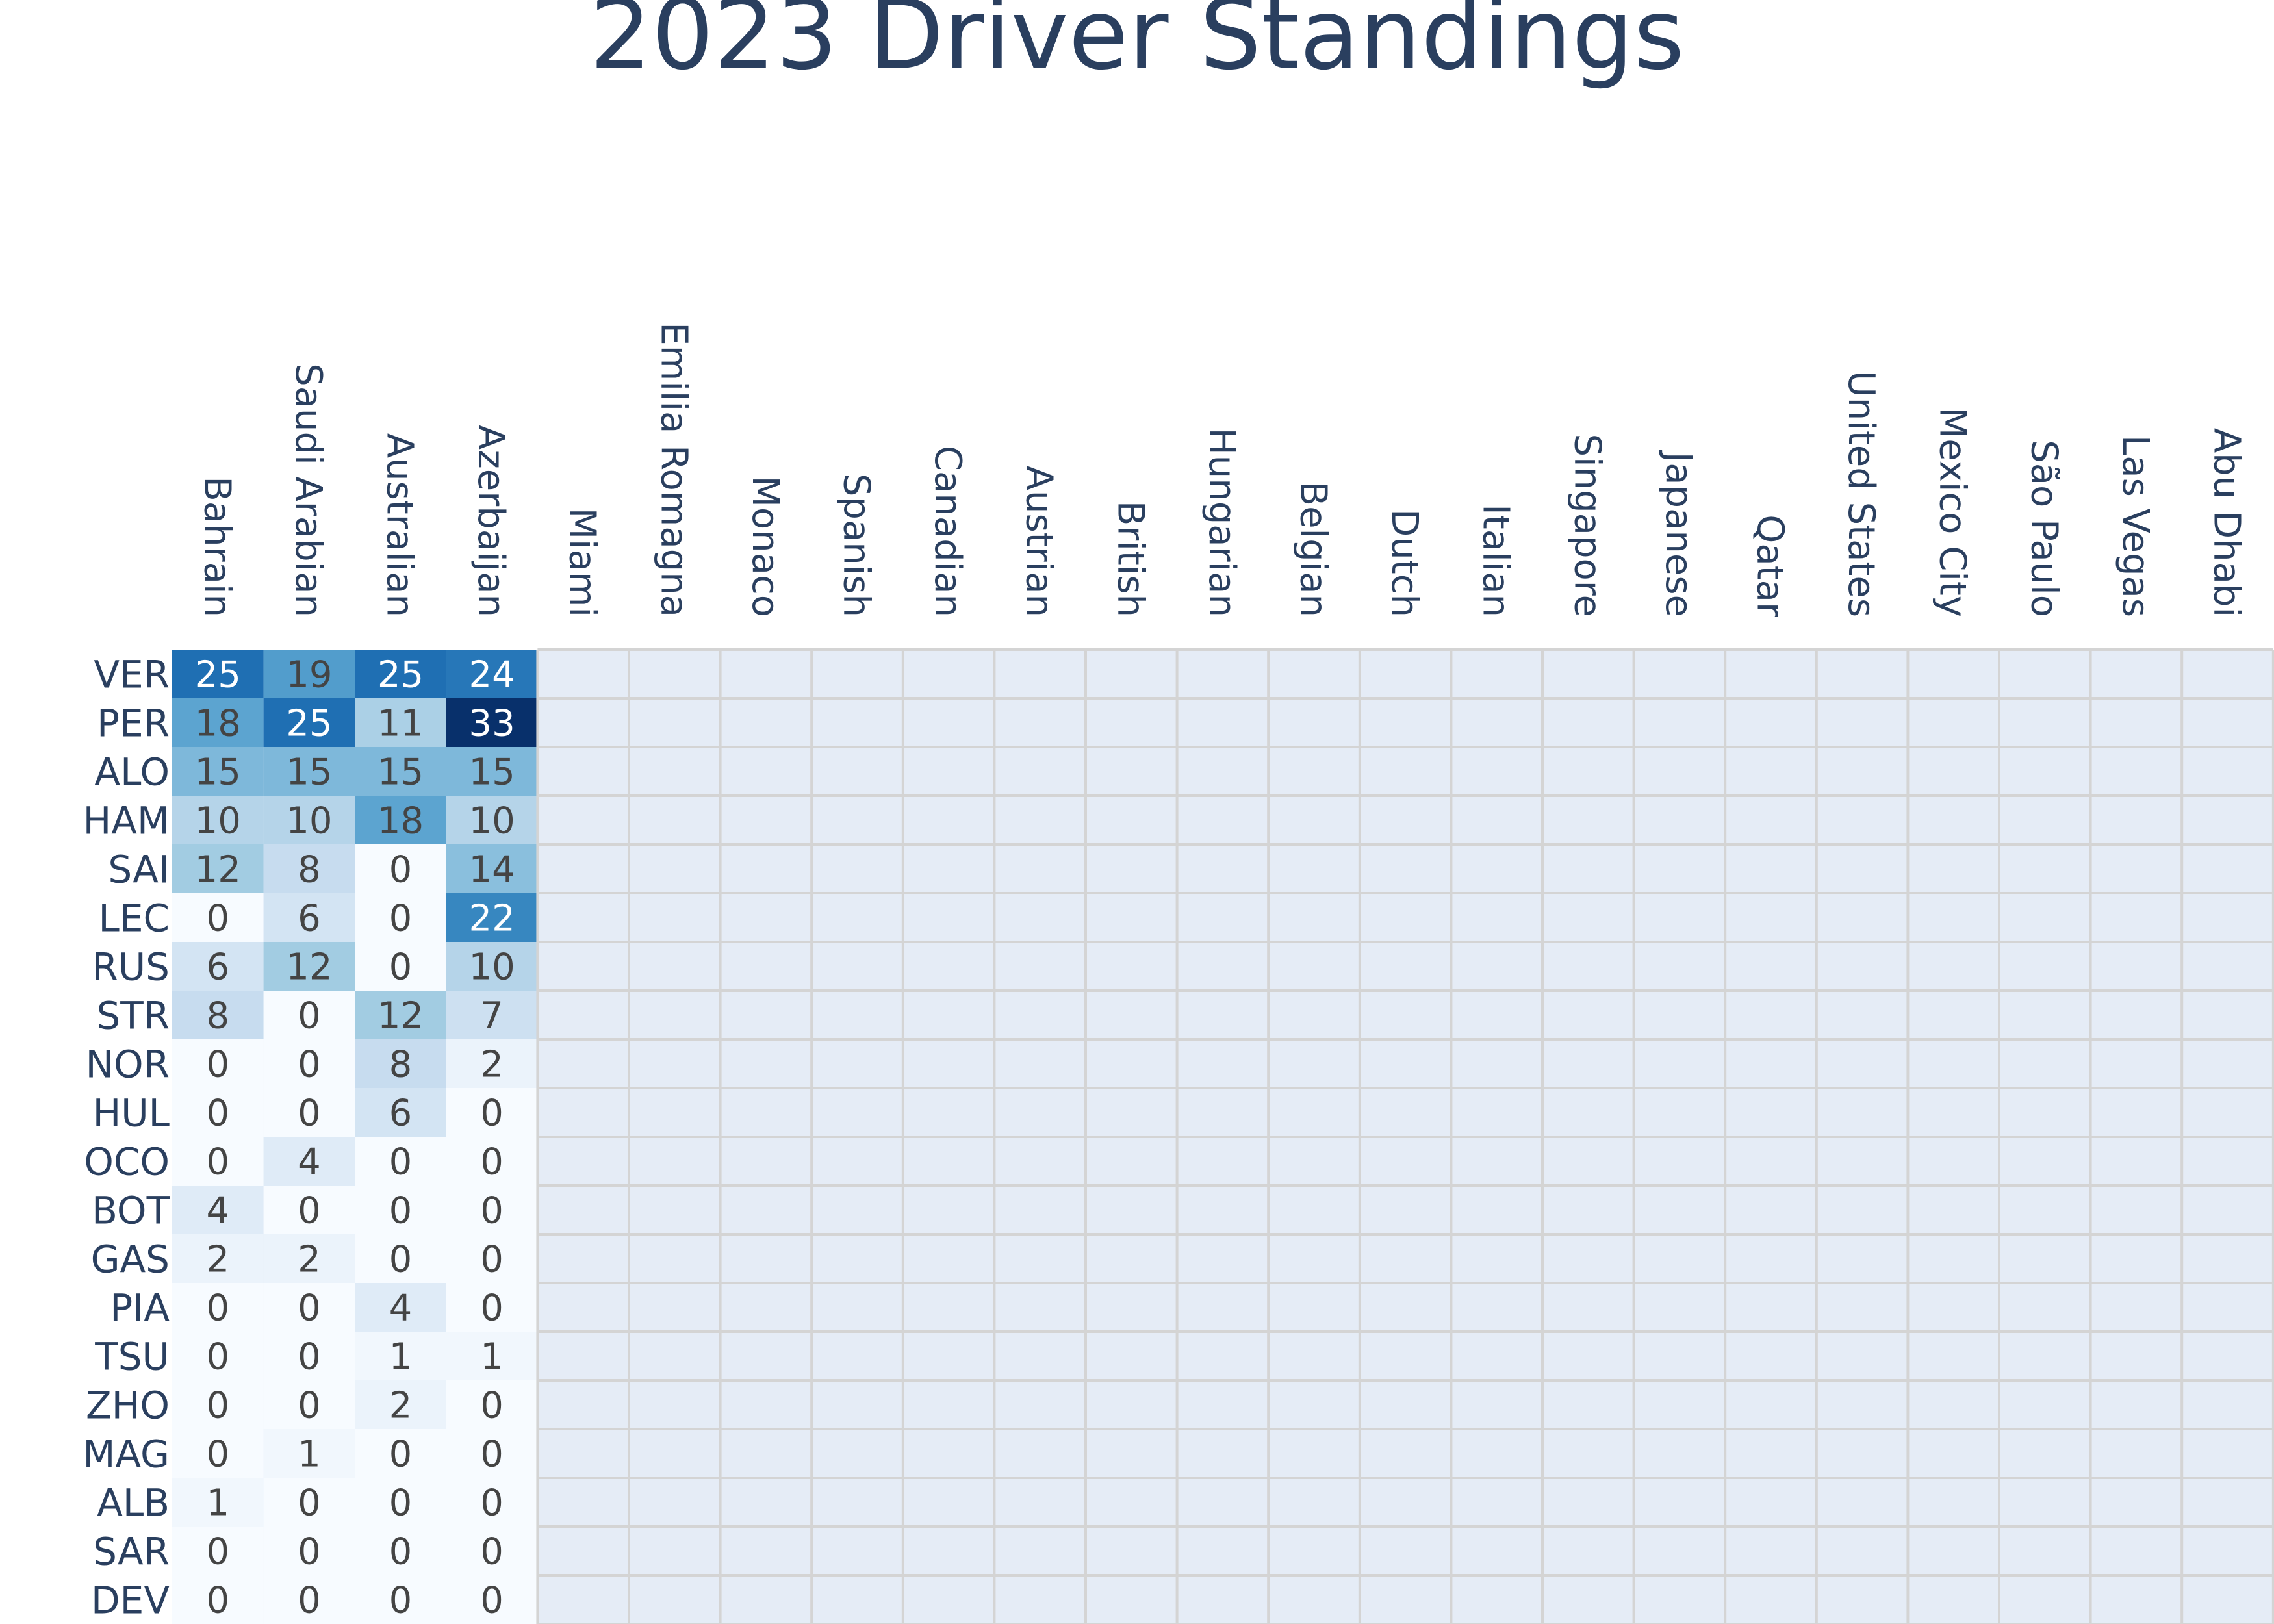  I want to click on heatmap-cells, so click(355, 1137).